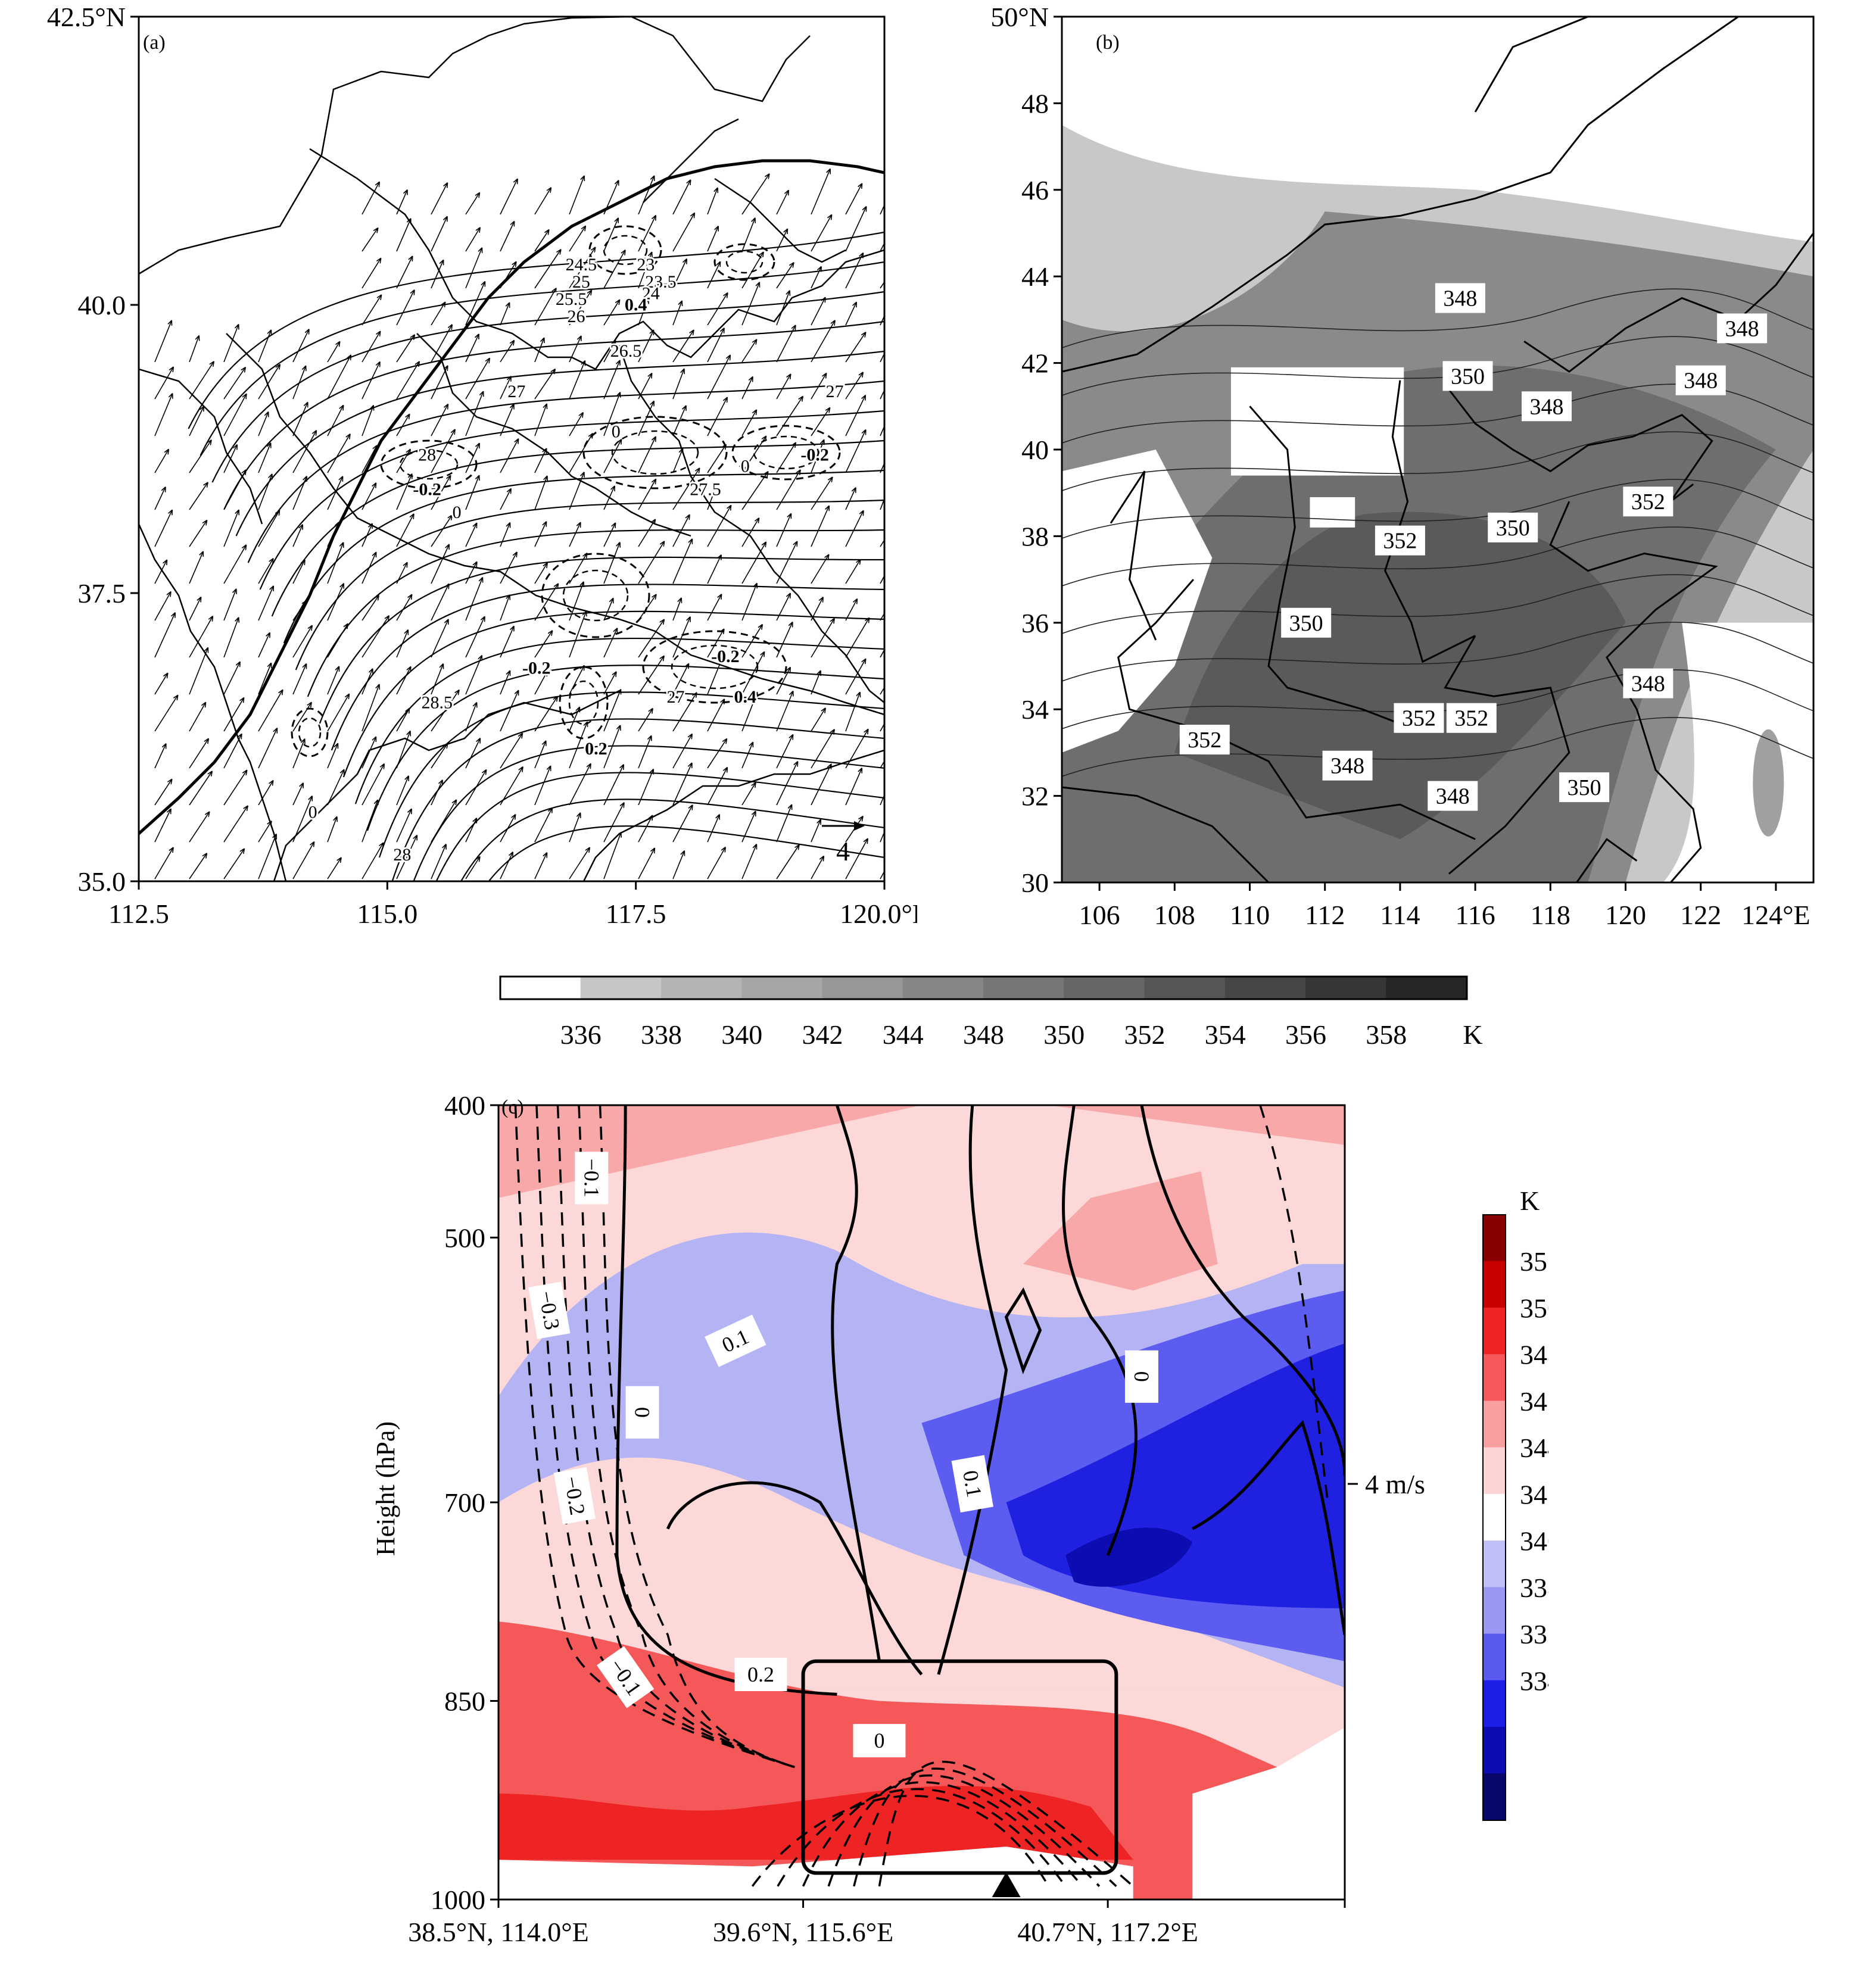 Image resolution: width=1876 pixels, height=1968 pixels. What do you see at coordinates (651, 293) in the screenshot?
I see `contour-label: 24` at bounding box center [651, 293].